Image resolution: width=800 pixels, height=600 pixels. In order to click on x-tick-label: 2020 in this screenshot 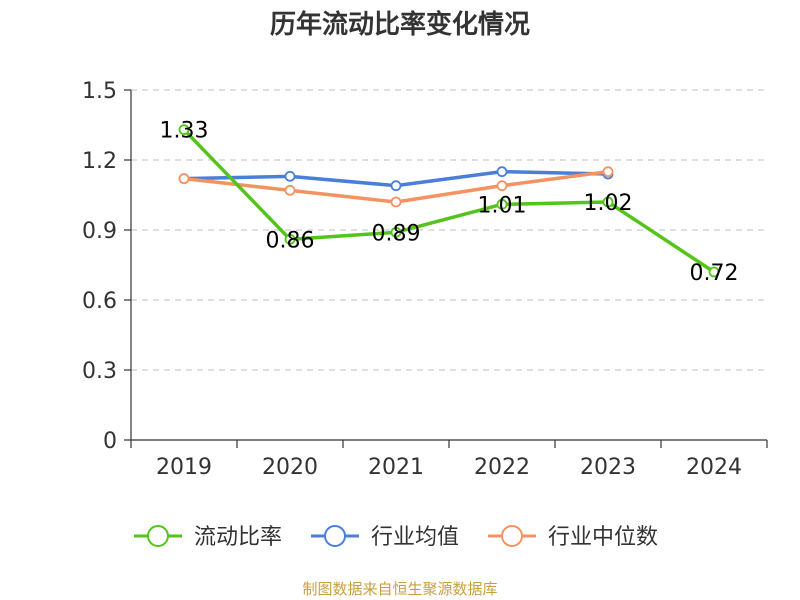, I will do `click(290, 467)`.